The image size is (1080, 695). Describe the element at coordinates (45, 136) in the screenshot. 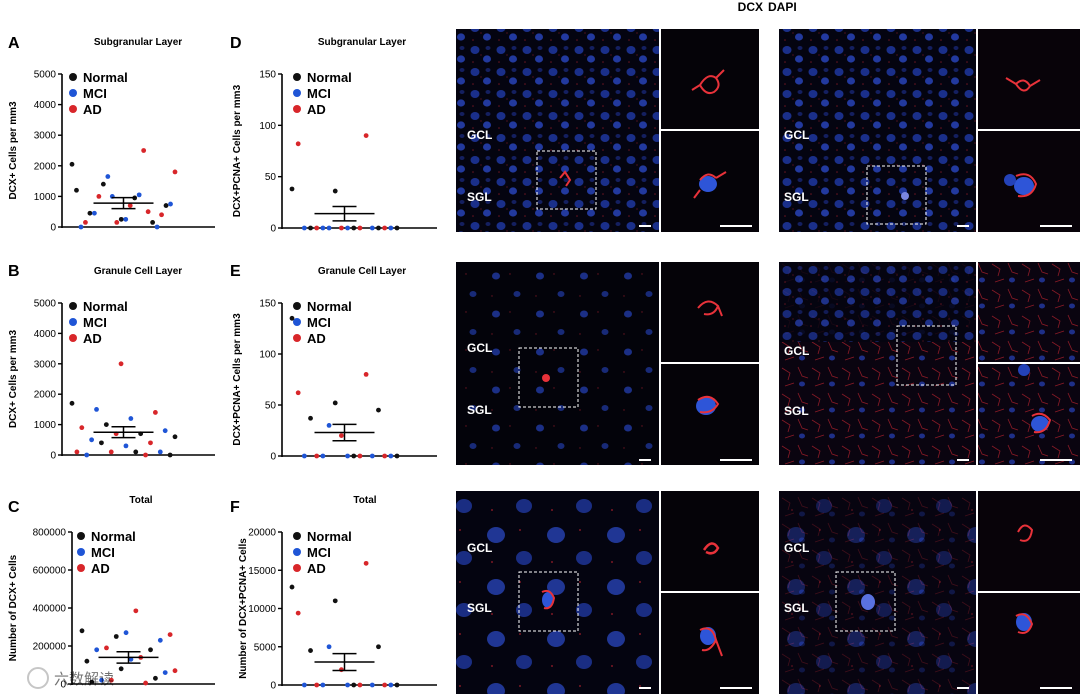

I see `y-tick-label: 3000` at that location.